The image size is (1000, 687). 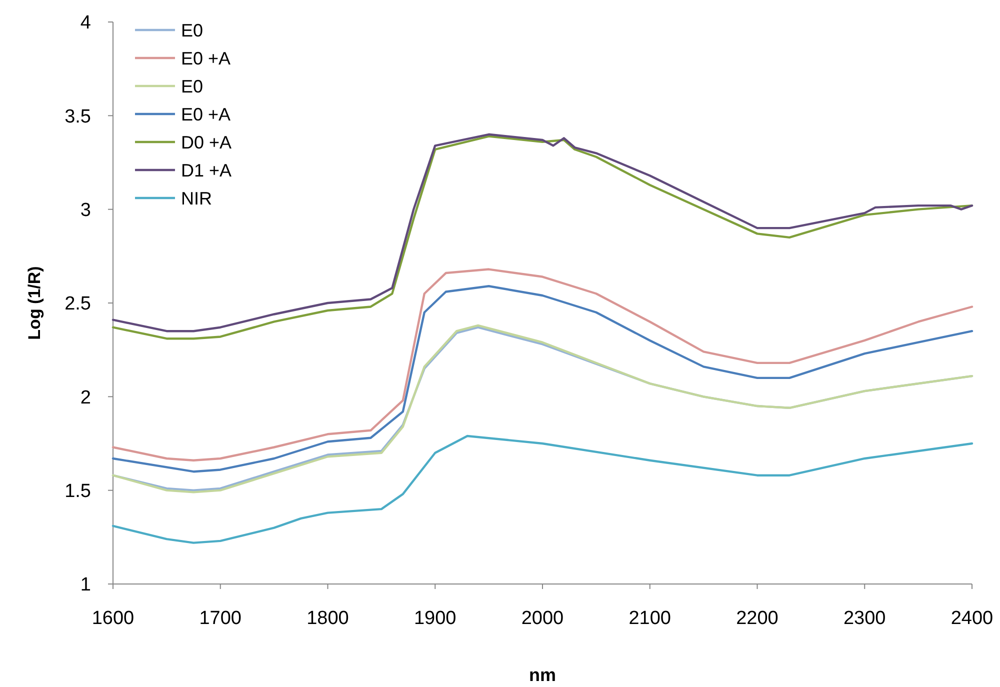 I want to click on x-tick-label: 1800, so click(x=327, y=618).